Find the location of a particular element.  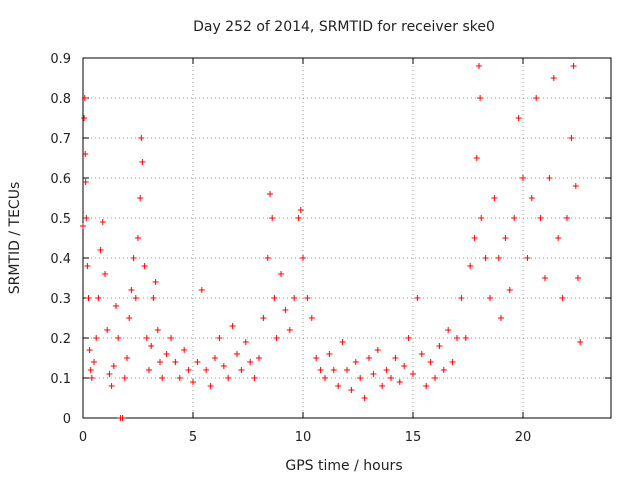

y-tick-label: 0.1 is located at coordinates (60, 379).